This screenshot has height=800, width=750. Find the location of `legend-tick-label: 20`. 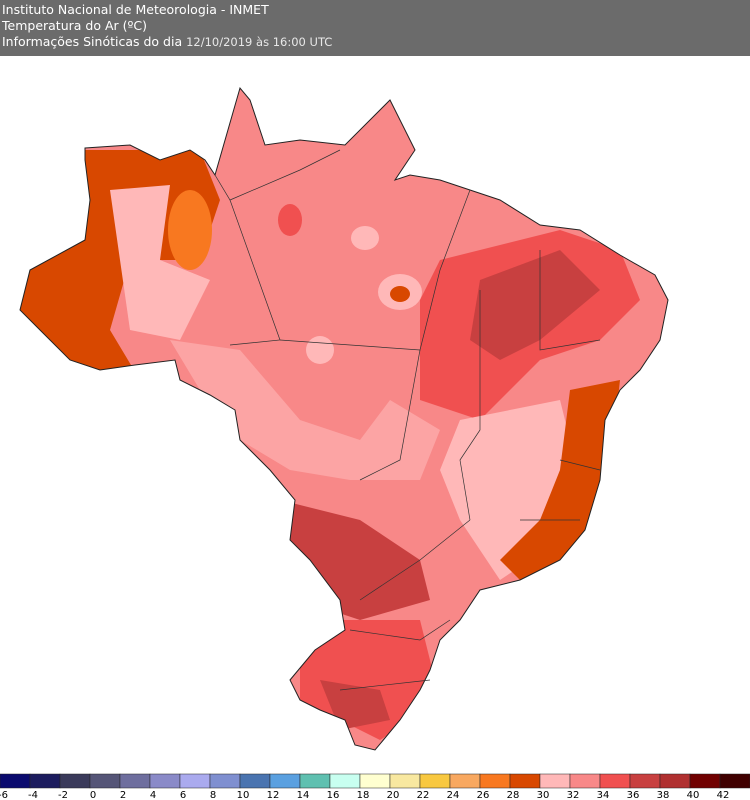

legend-tick-label: 20 is located at coordinates (393, 795).